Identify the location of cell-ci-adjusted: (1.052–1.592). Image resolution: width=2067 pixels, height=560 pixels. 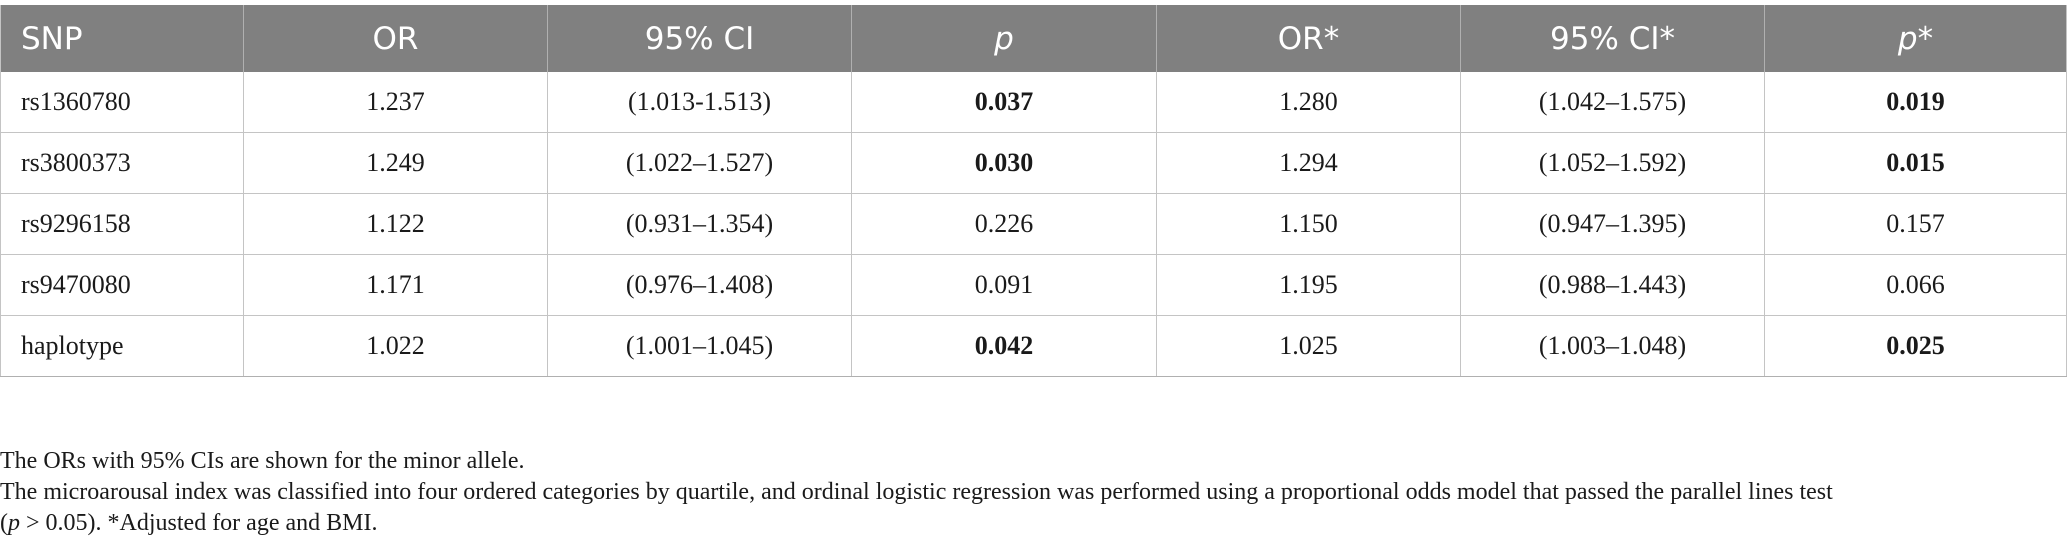
(1612, 163).